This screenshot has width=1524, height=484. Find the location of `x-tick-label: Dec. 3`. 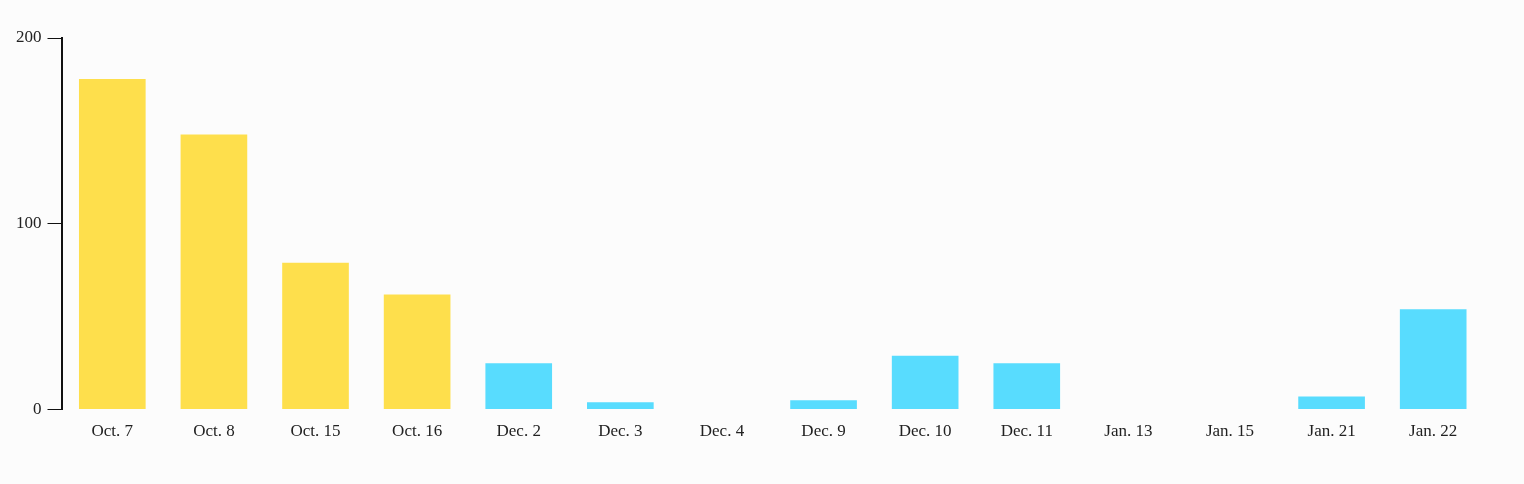

x-tick-label: Dec. 3 is located at coordinates (620, 431).